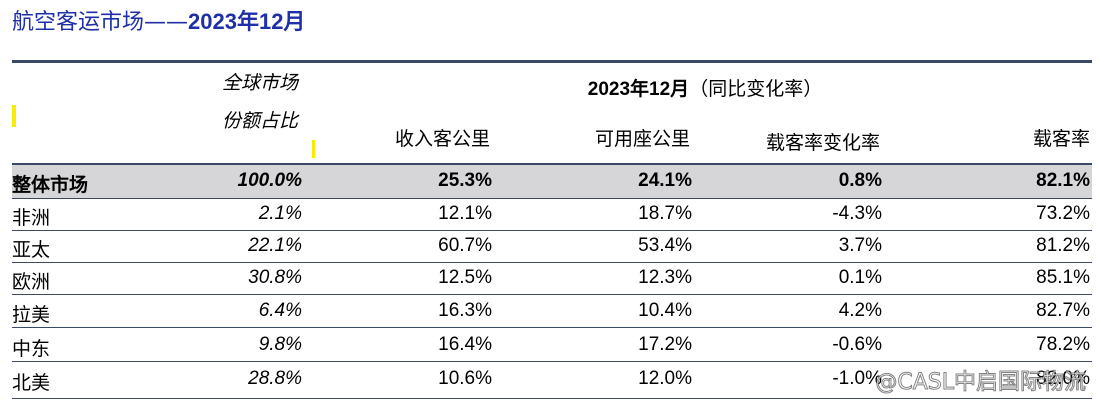 This screenshot has height=403, width=1100. Describe the element at coordinates (552, 247) in the screenshot. I see `table-row: 亚太 22.1% 60.7% 53.4% 3.7% 81.2%` at that location.